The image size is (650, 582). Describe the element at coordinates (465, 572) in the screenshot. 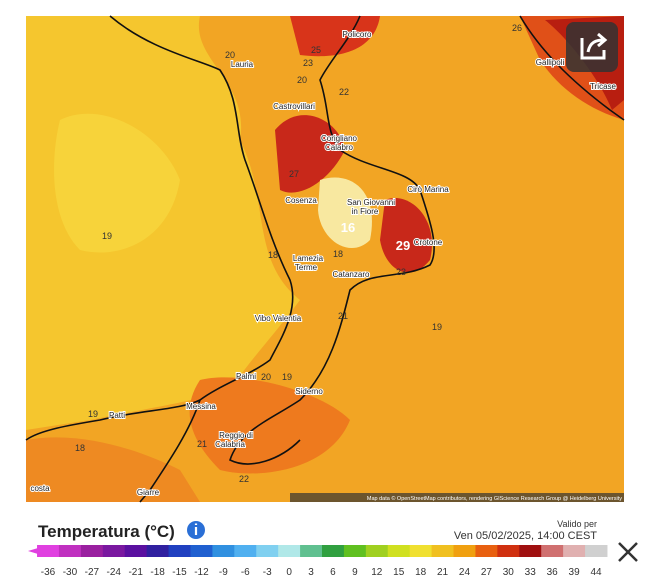

I see `scale-label: 24` at that location.